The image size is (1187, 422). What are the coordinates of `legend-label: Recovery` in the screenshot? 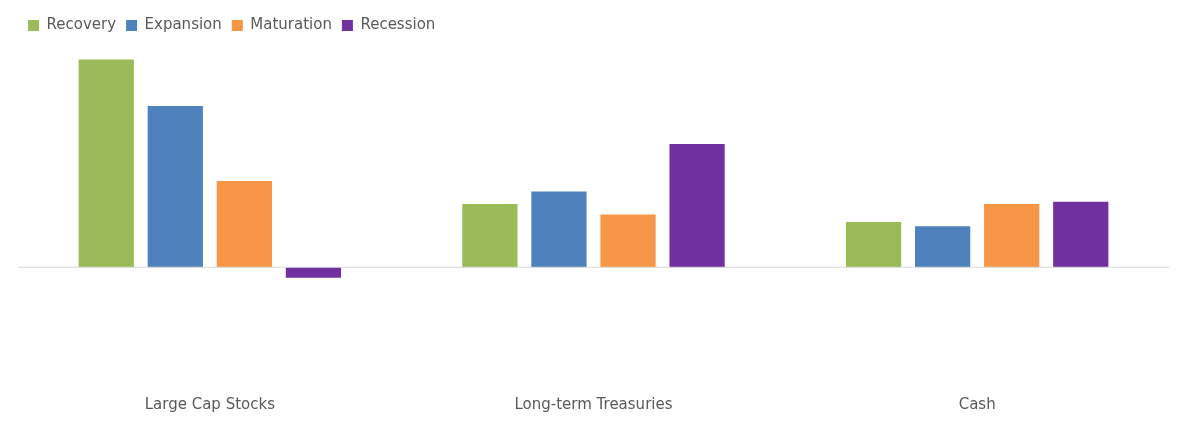 It's located at (81, 24).